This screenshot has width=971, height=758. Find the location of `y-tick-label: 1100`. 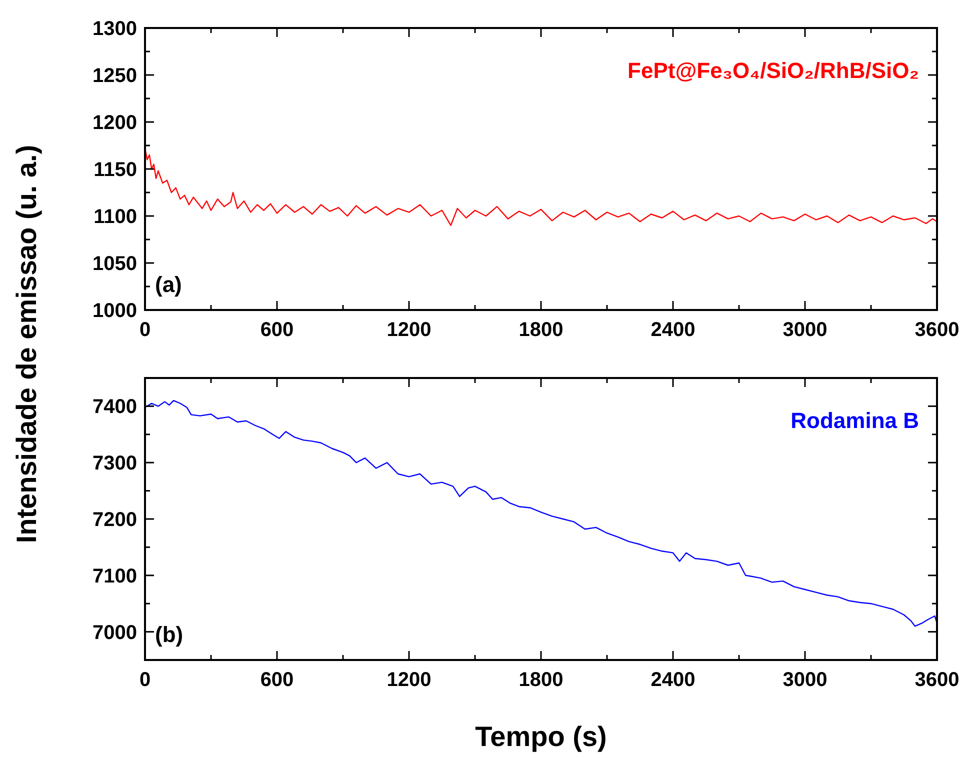

y-tick-label: 1100 is located at coordinates (115, 217).